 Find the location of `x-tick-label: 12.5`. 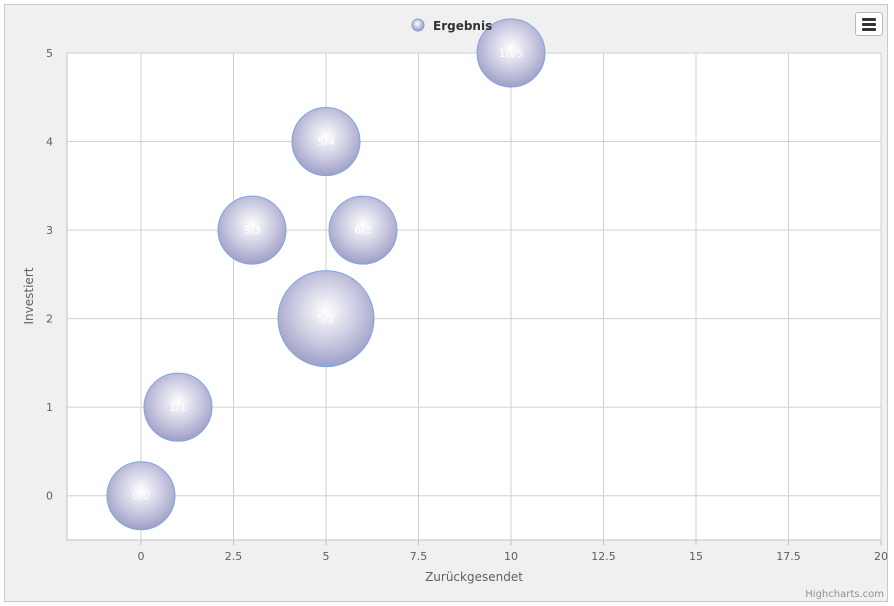

x-tick-label: 12.5 is located at coordinates (603, 556).